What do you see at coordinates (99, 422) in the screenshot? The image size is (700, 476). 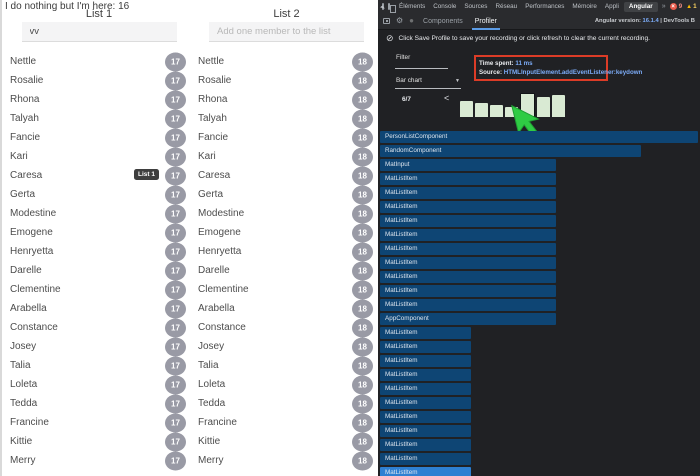 I see `list-item: Francine 17` at bounding box center [99, 422].